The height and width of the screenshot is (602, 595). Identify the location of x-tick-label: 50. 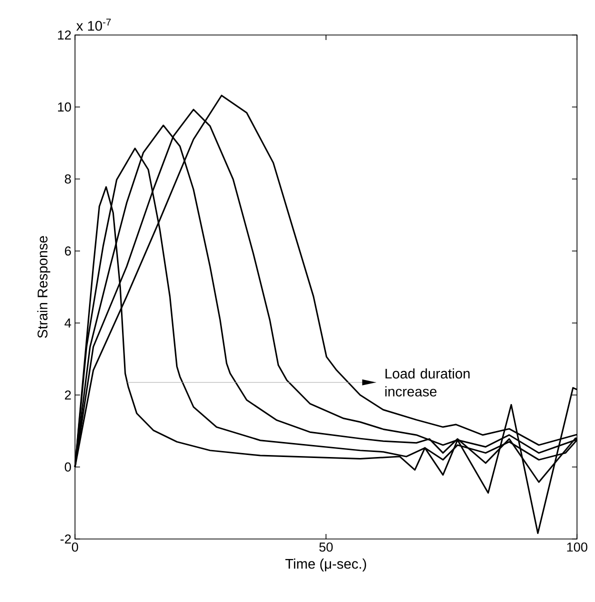
(326, 547).